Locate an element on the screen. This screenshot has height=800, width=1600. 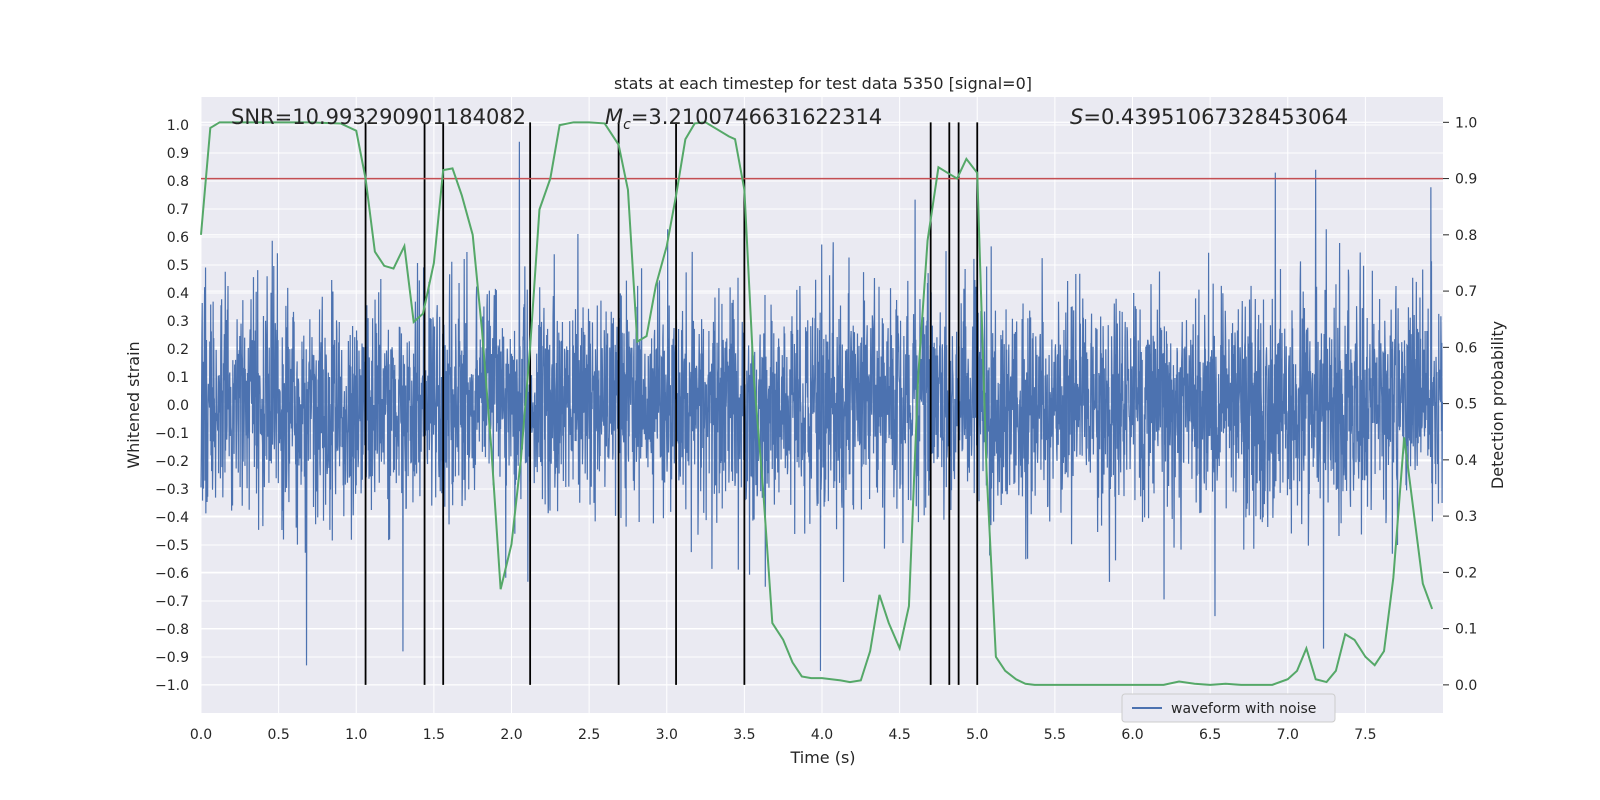
x-tick-label: 5.0 is located at coordinates (977, 735).